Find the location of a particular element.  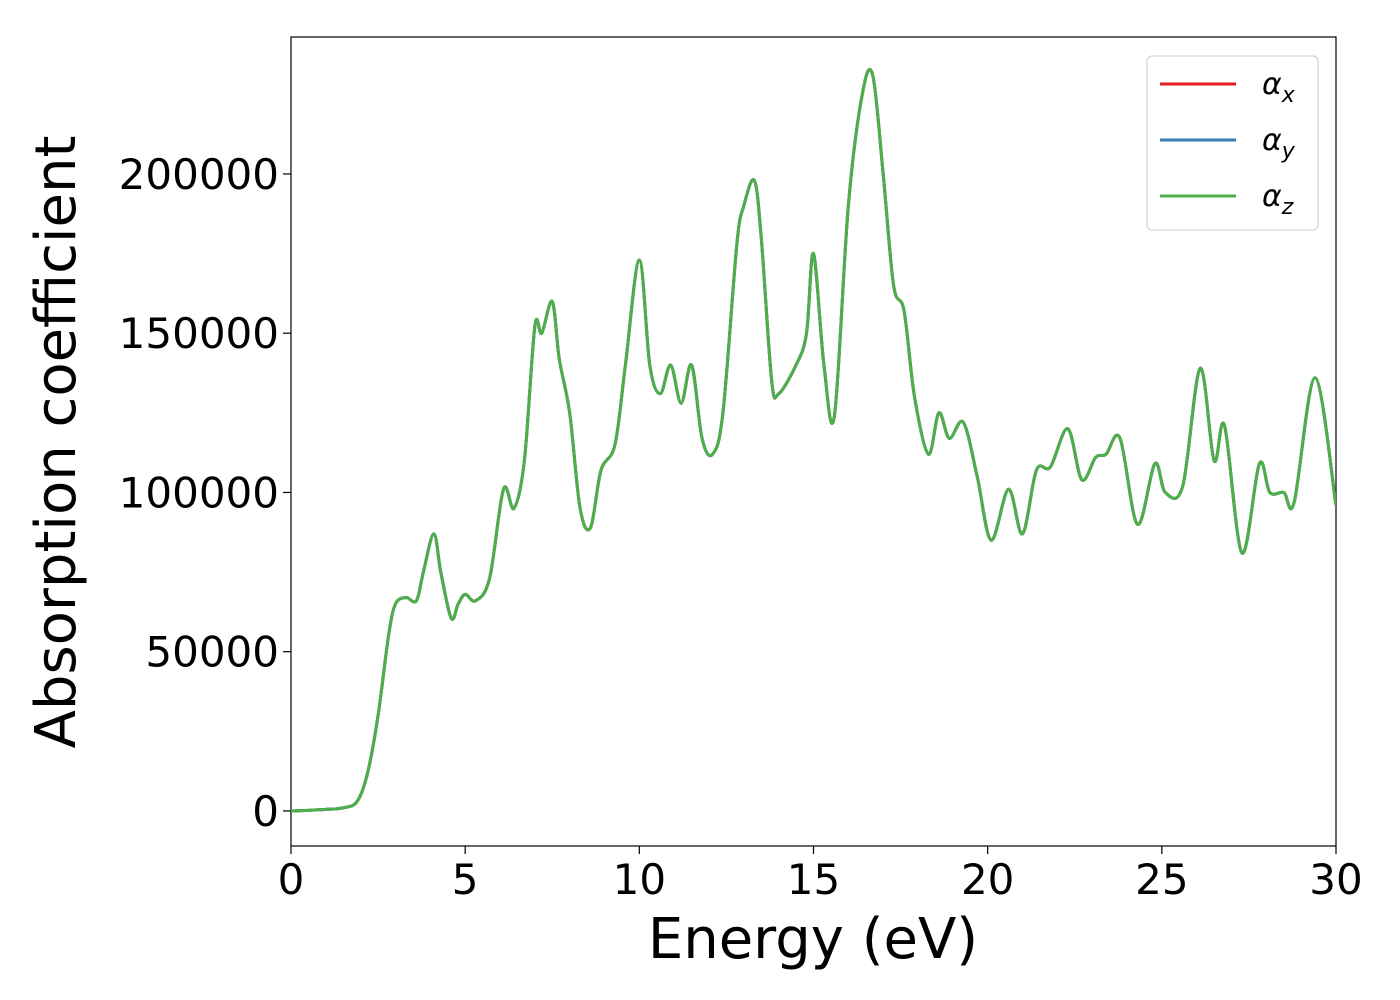

y-axis-label: Absorption coefficient is located at coordinates (56, 442).